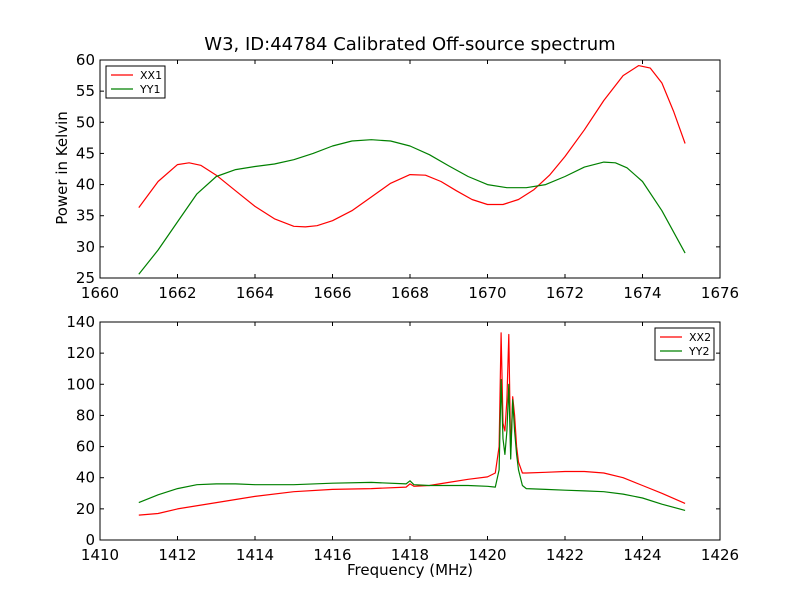 This screenshot has width=800, height=604. Describe the element at coordinates (332, 555) in the screenshot. I see `plot2-x-tick-label: 1416` at that location.